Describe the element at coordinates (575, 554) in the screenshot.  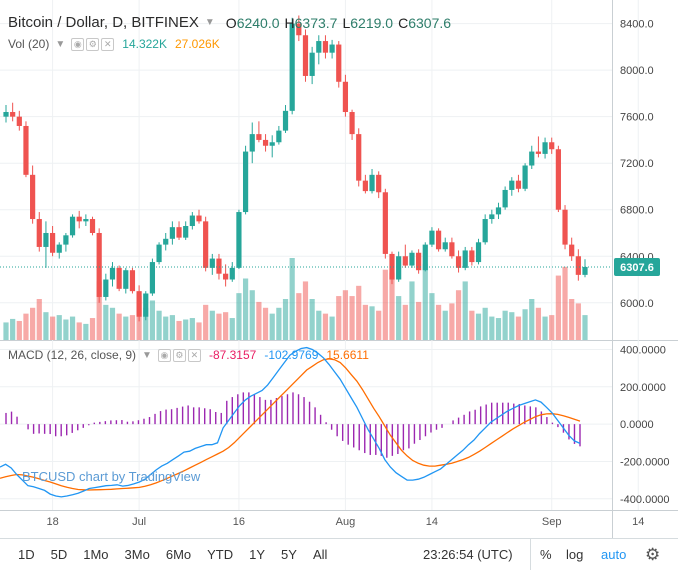
I see `log-toggle: log` at that location.